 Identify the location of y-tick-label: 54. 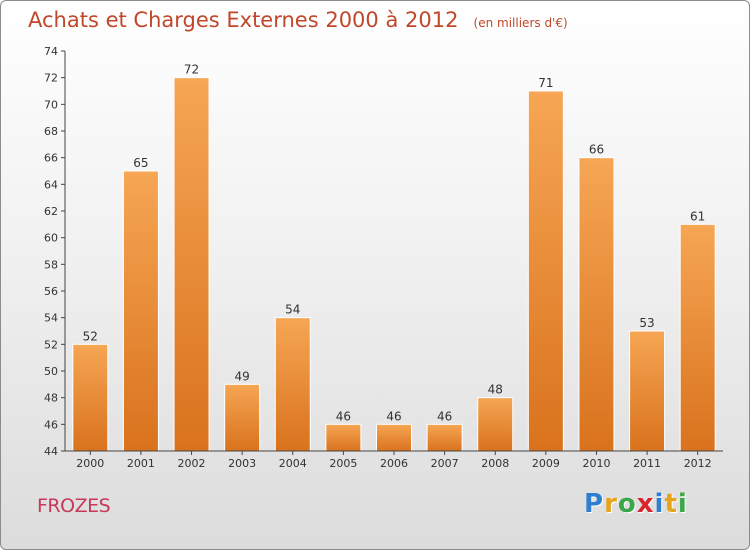
(51, 318).